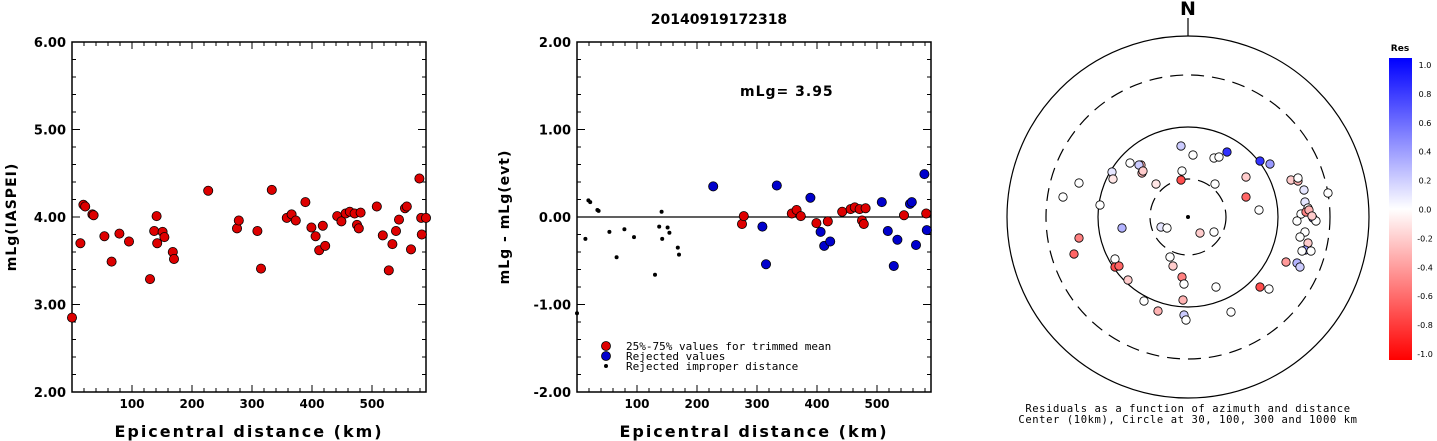 This screenshot has height=441, width=1437. I want to click on colorbar-gradient, so click(1400, 209).